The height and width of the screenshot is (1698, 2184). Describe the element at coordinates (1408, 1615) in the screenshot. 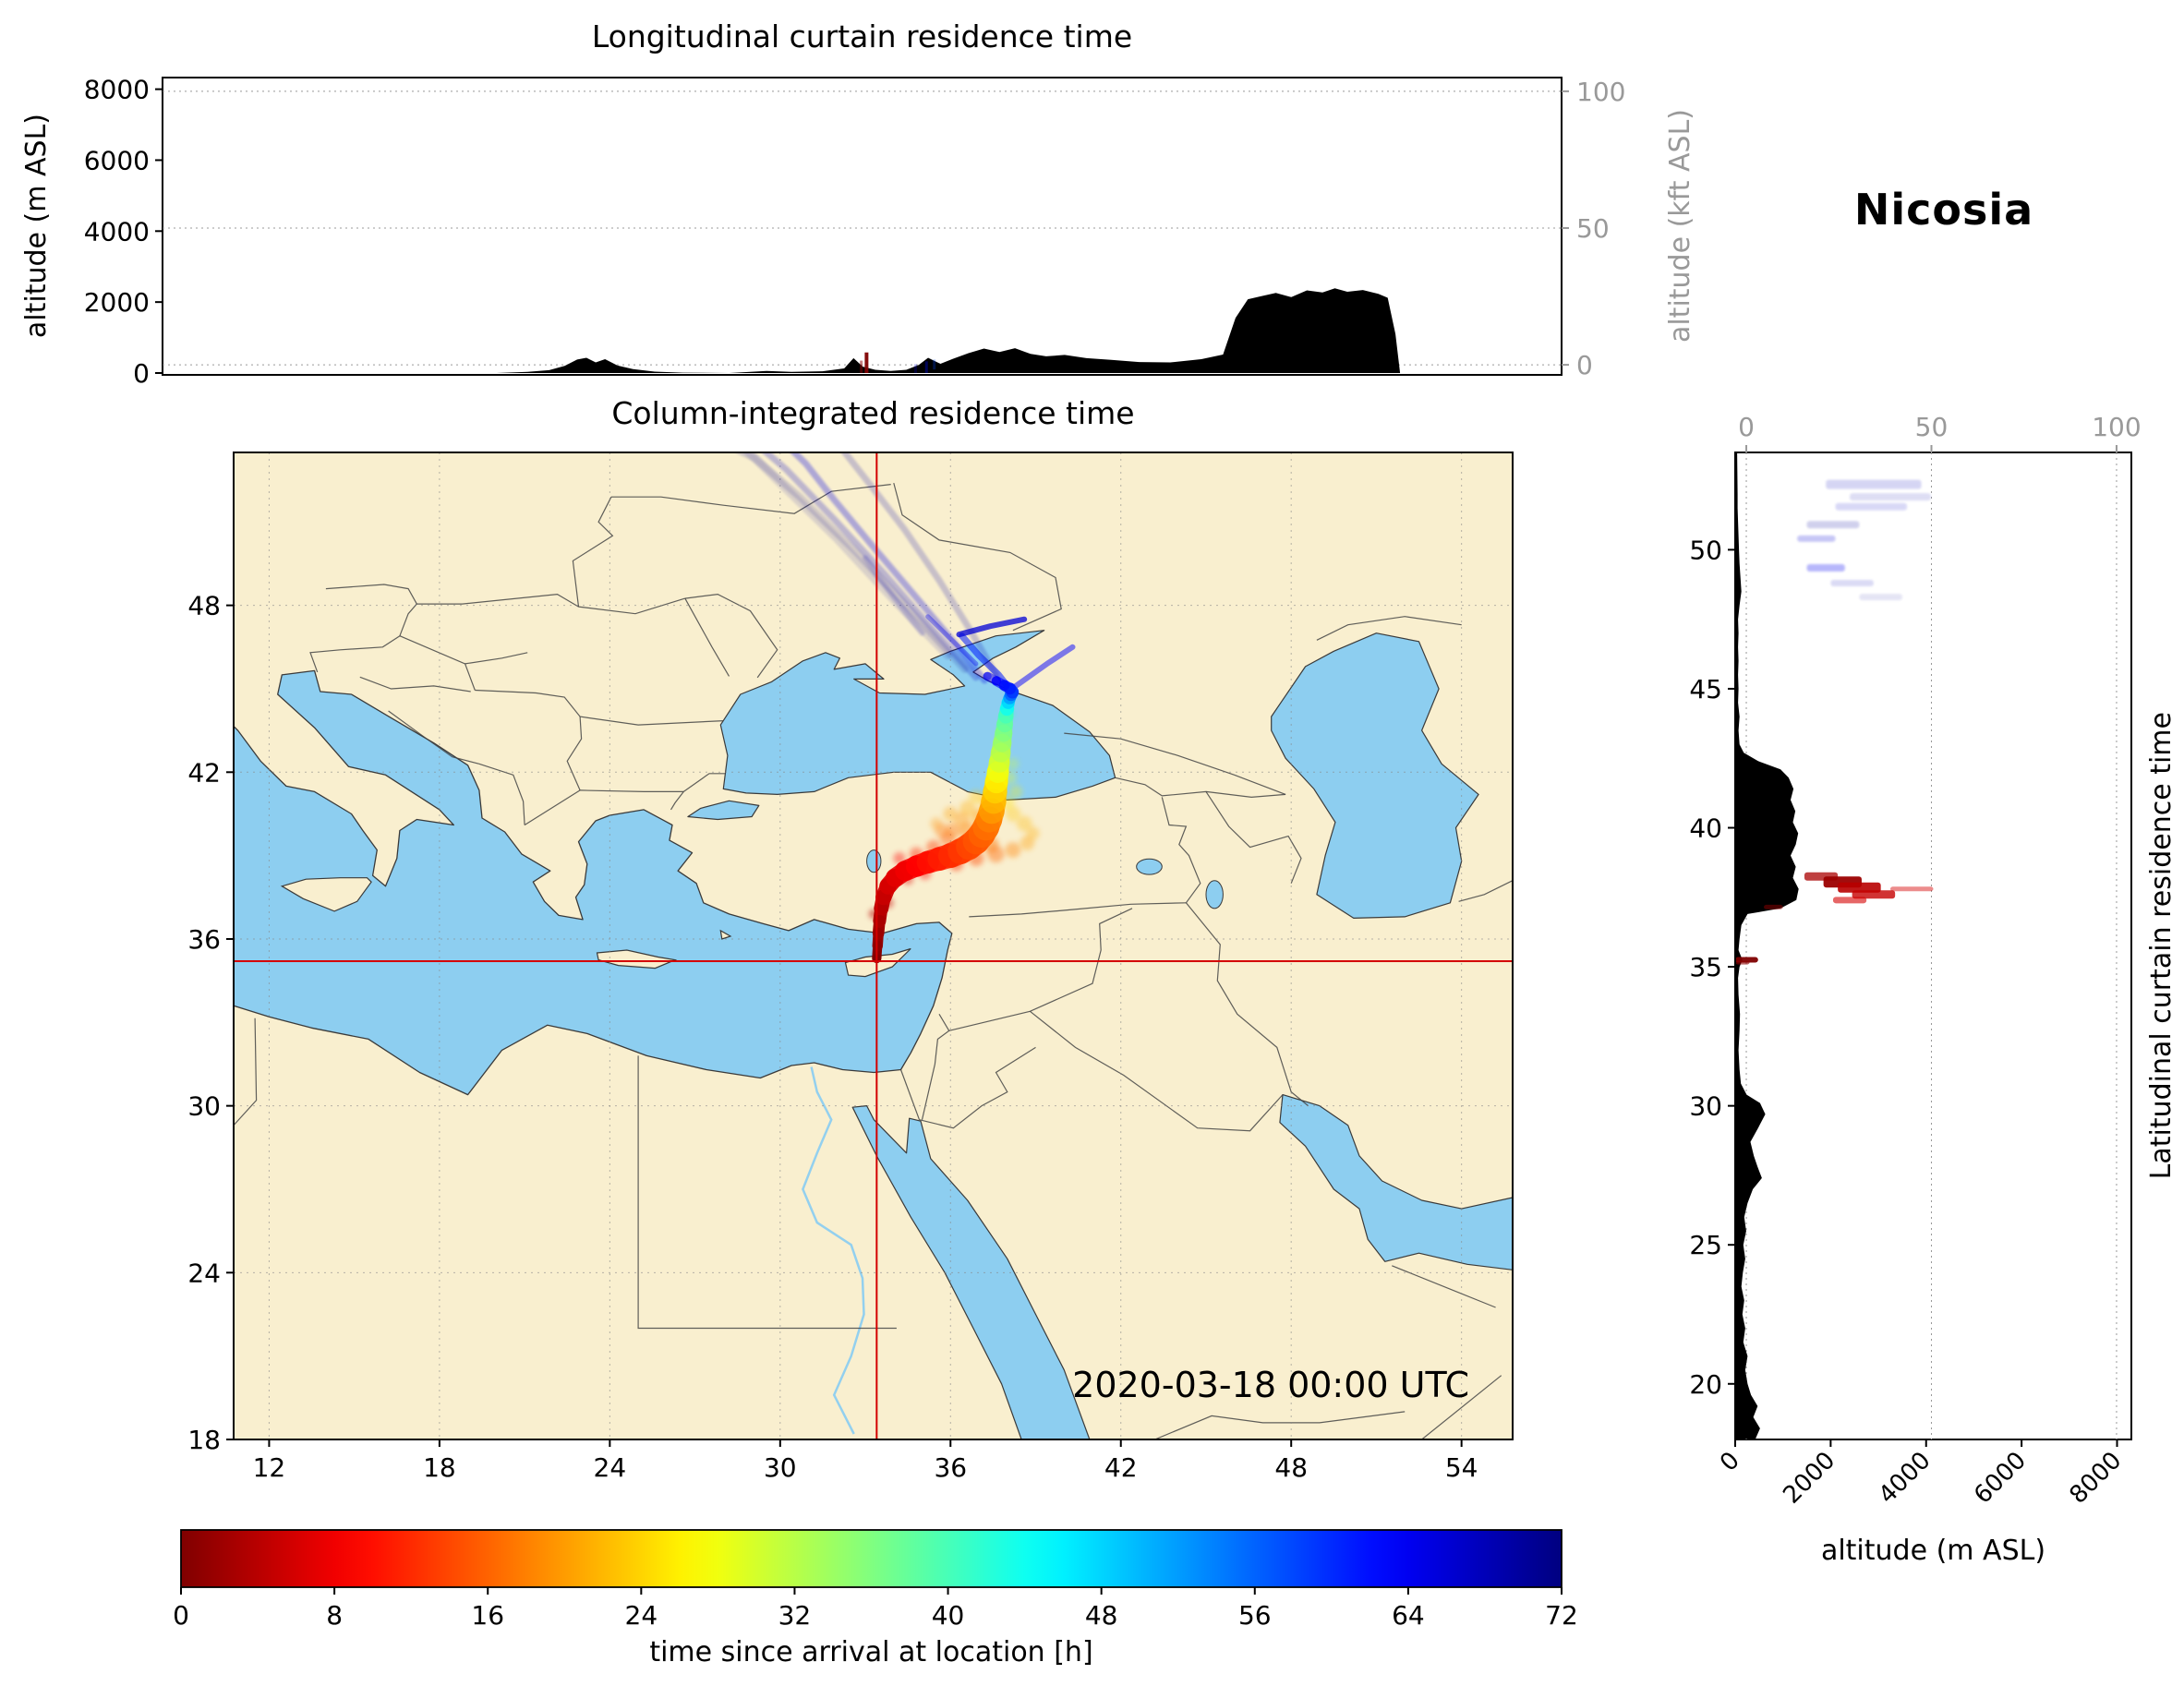

I see `tick-label: 64` at that location.